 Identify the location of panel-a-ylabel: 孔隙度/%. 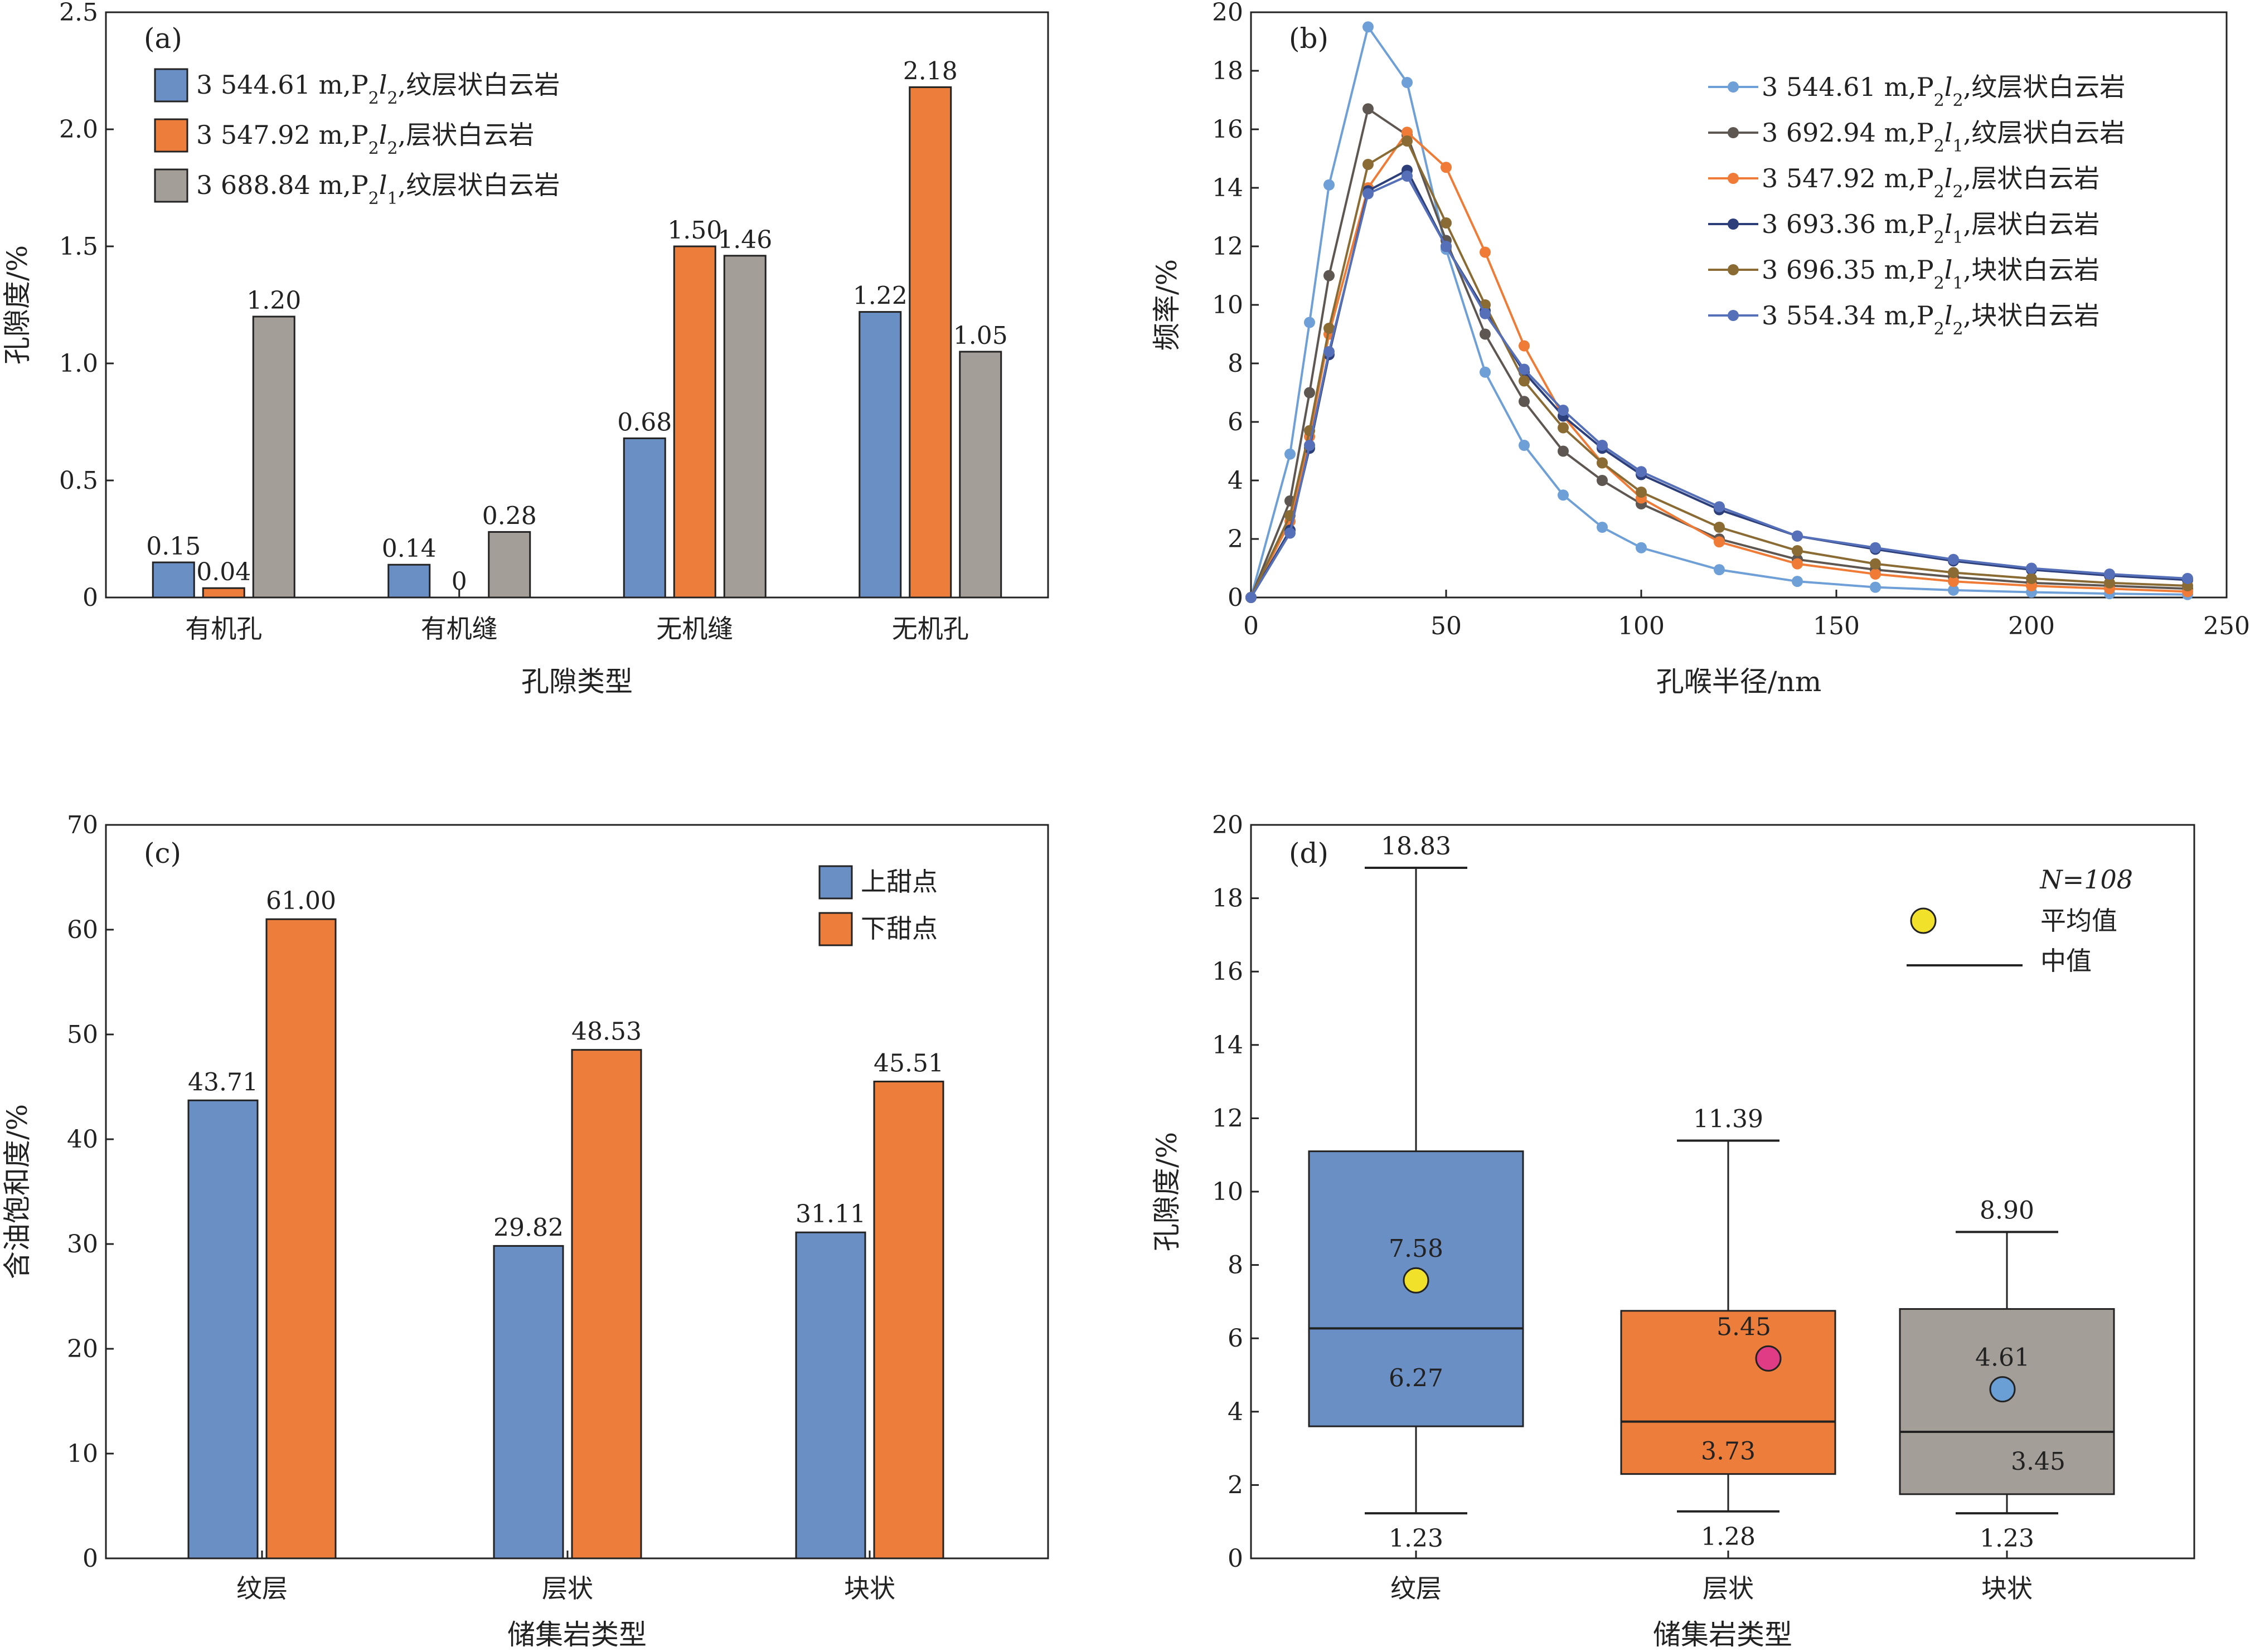
(17, 305).